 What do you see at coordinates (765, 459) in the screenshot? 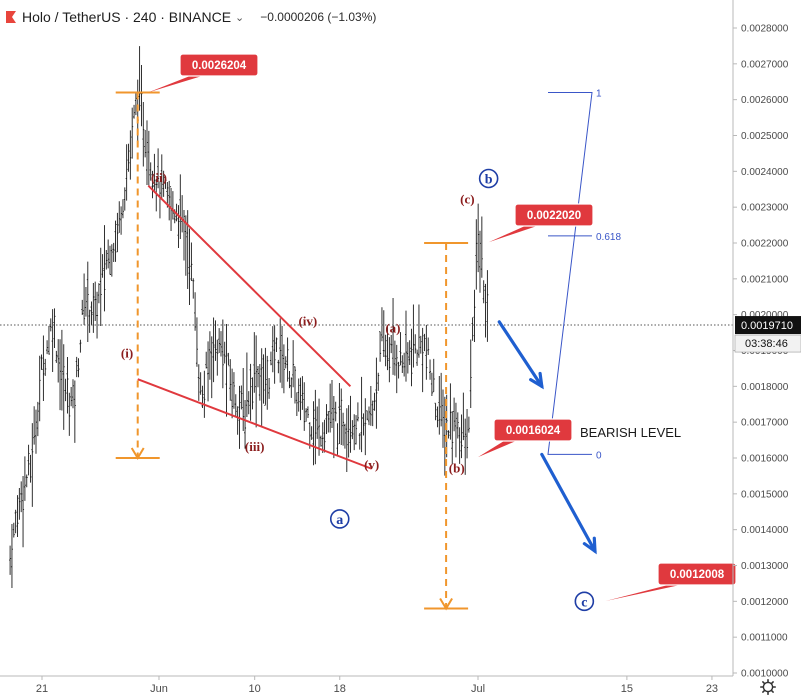
I see `price-tick-label: 0.0016000` at bounding box center [765, 459].